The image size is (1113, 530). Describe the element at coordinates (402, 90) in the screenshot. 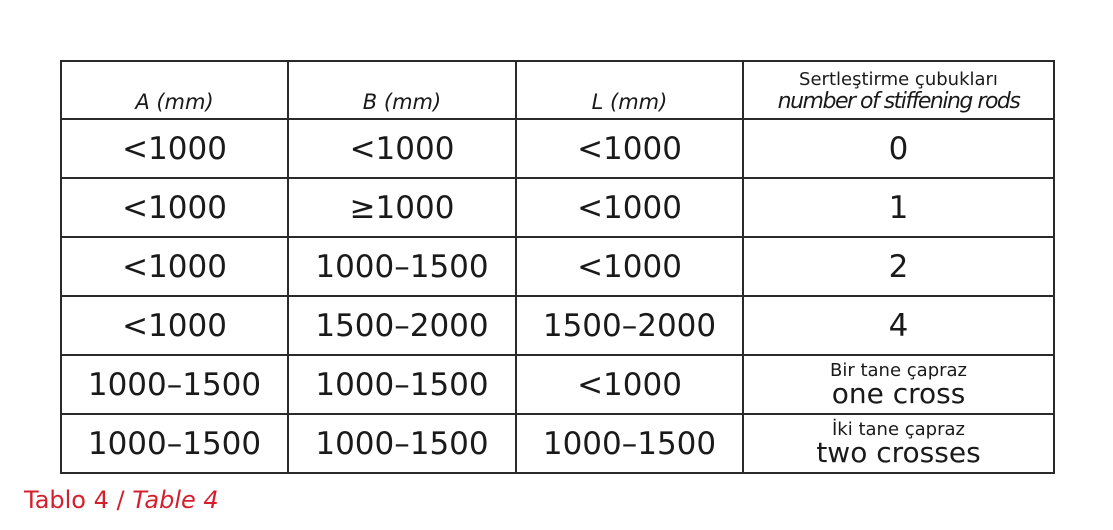

I see `header-b: B (mm)` at that location.